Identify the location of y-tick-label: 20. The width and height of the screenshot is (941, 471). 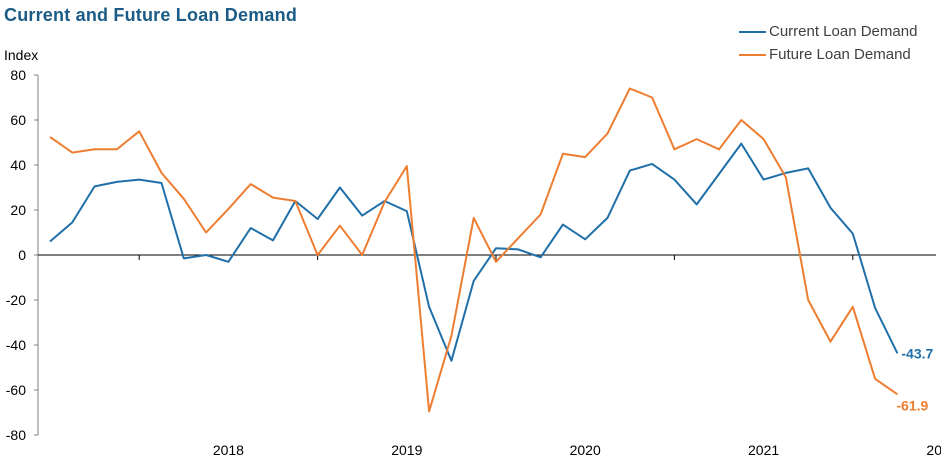
(18, 210).